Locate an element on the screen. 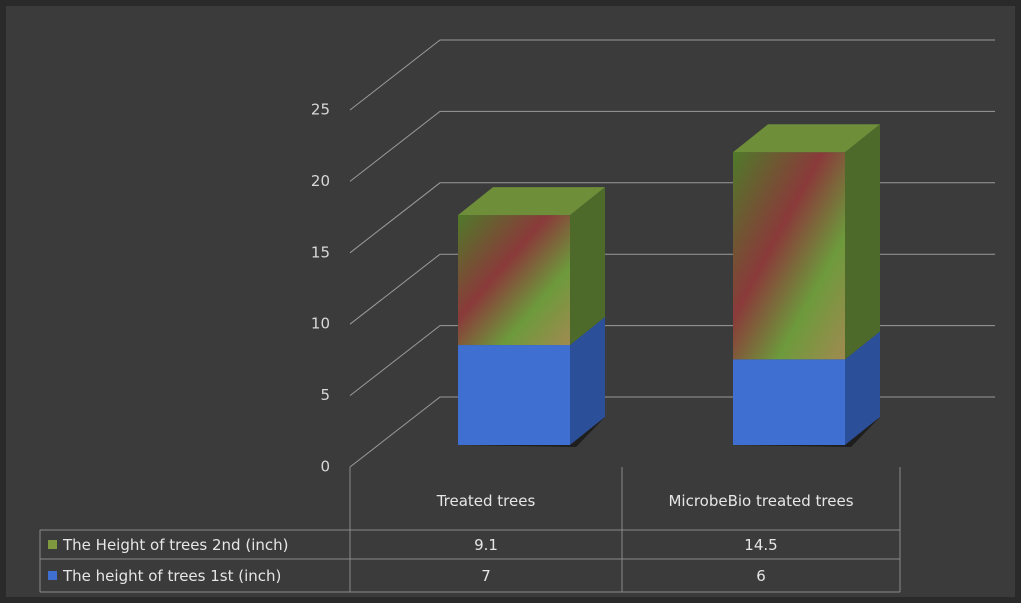 Image resolution: width=1021 pixels, height=603 pixels. y-tick-label: 5 is located at coordinates (325, 395).